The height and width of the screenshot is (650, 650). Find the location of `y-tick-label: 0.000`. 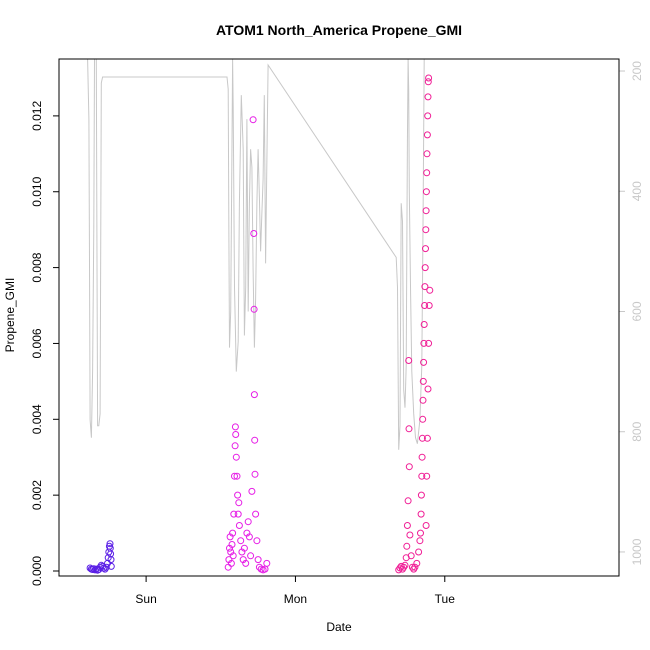

y-tick-label: 0.000 is located at coordinates (37, 571).